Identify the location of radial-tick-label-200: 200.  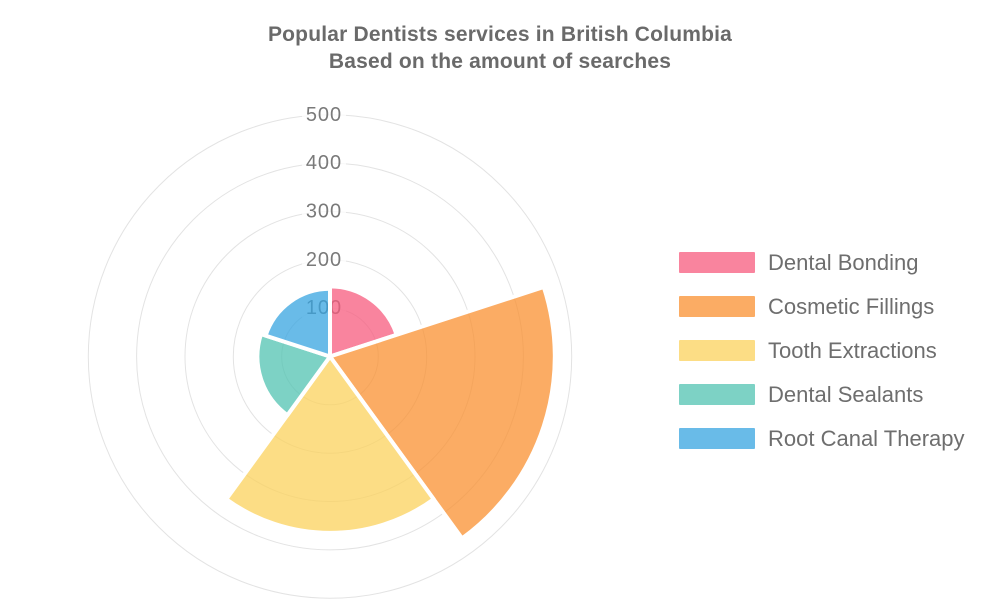
(324, 260).